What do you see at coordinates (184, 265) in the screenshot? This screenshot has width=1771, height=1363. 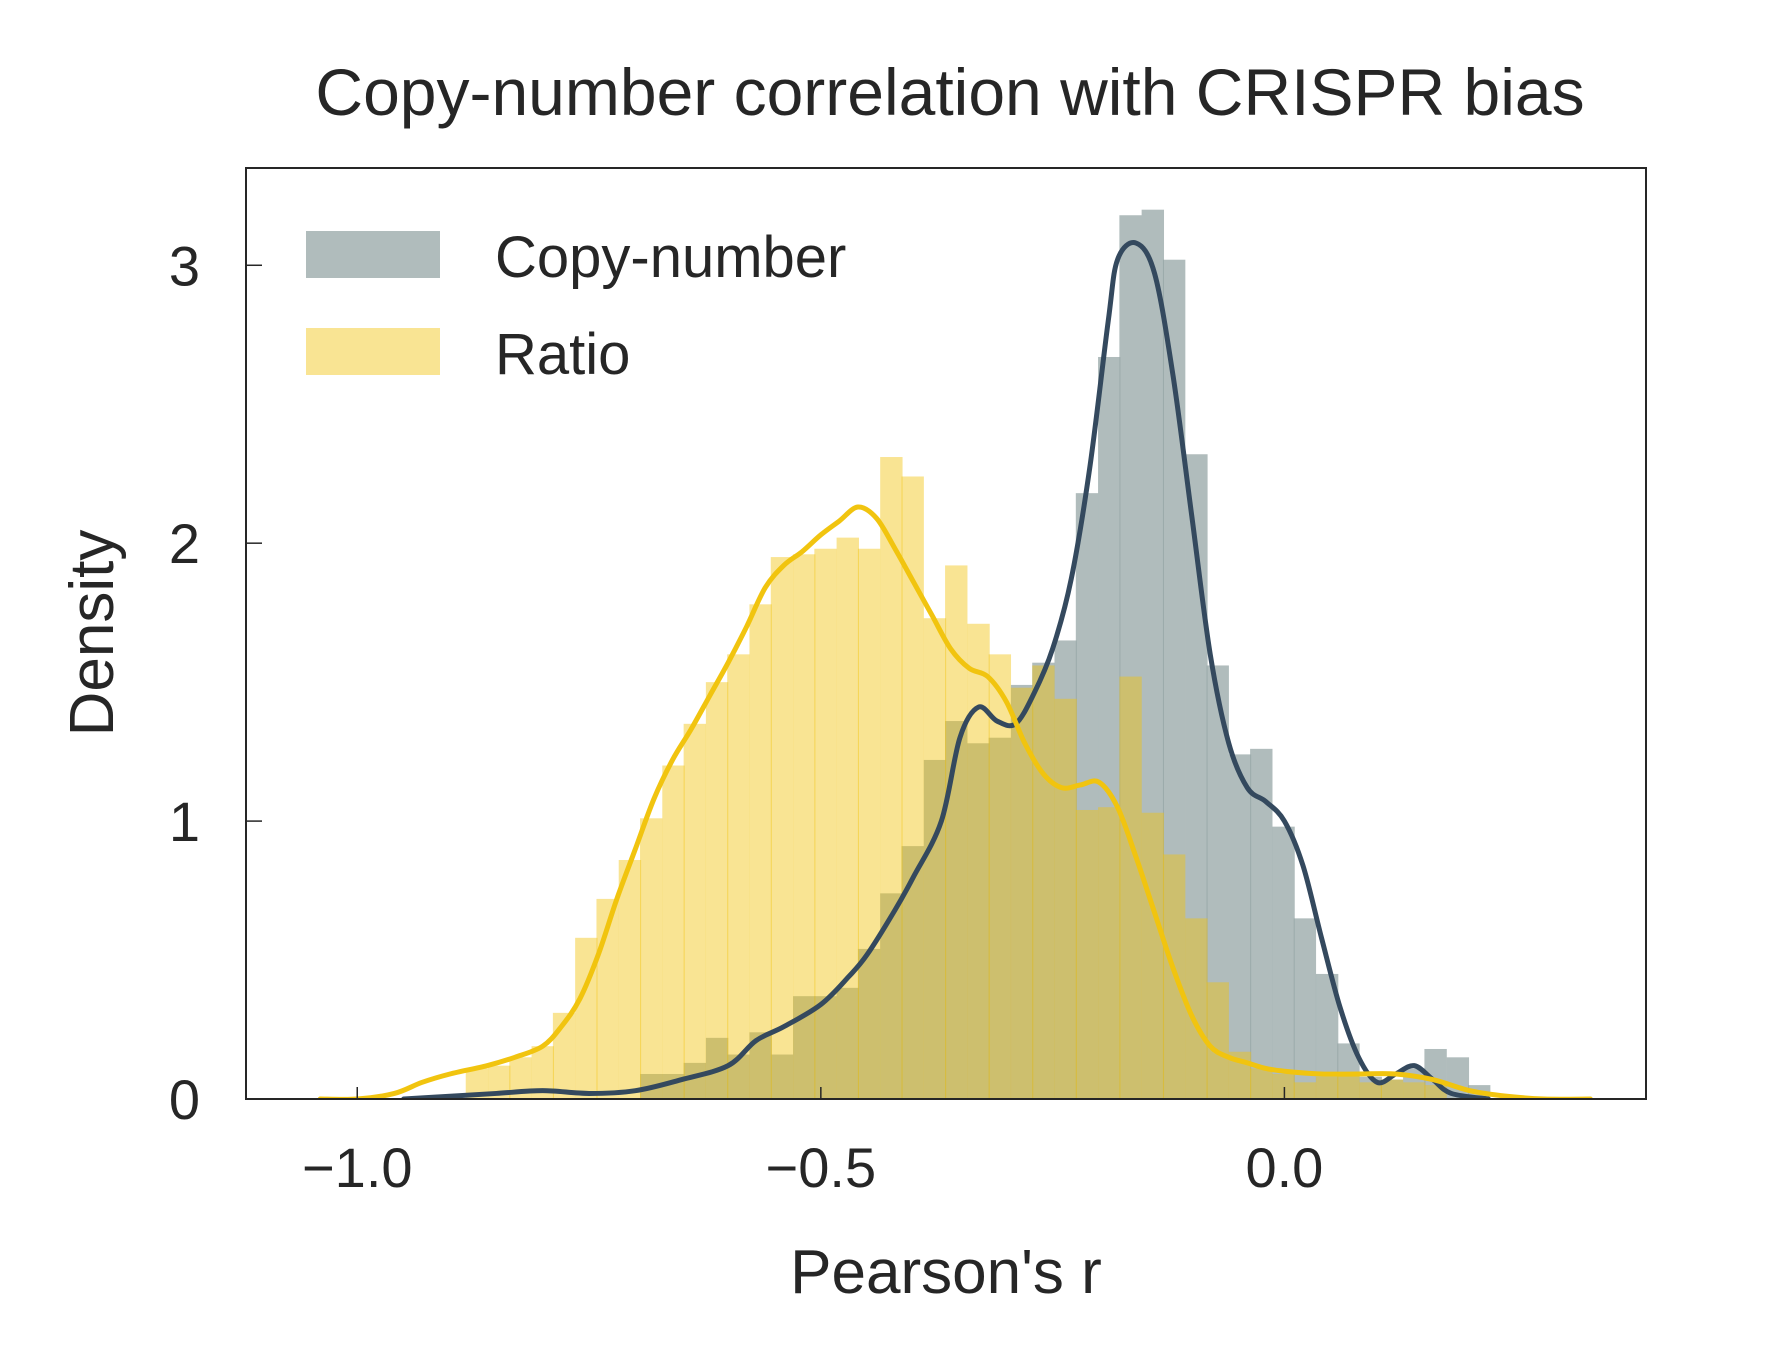 I see `y-tick-label: 3` at bounding box center [184, 265].